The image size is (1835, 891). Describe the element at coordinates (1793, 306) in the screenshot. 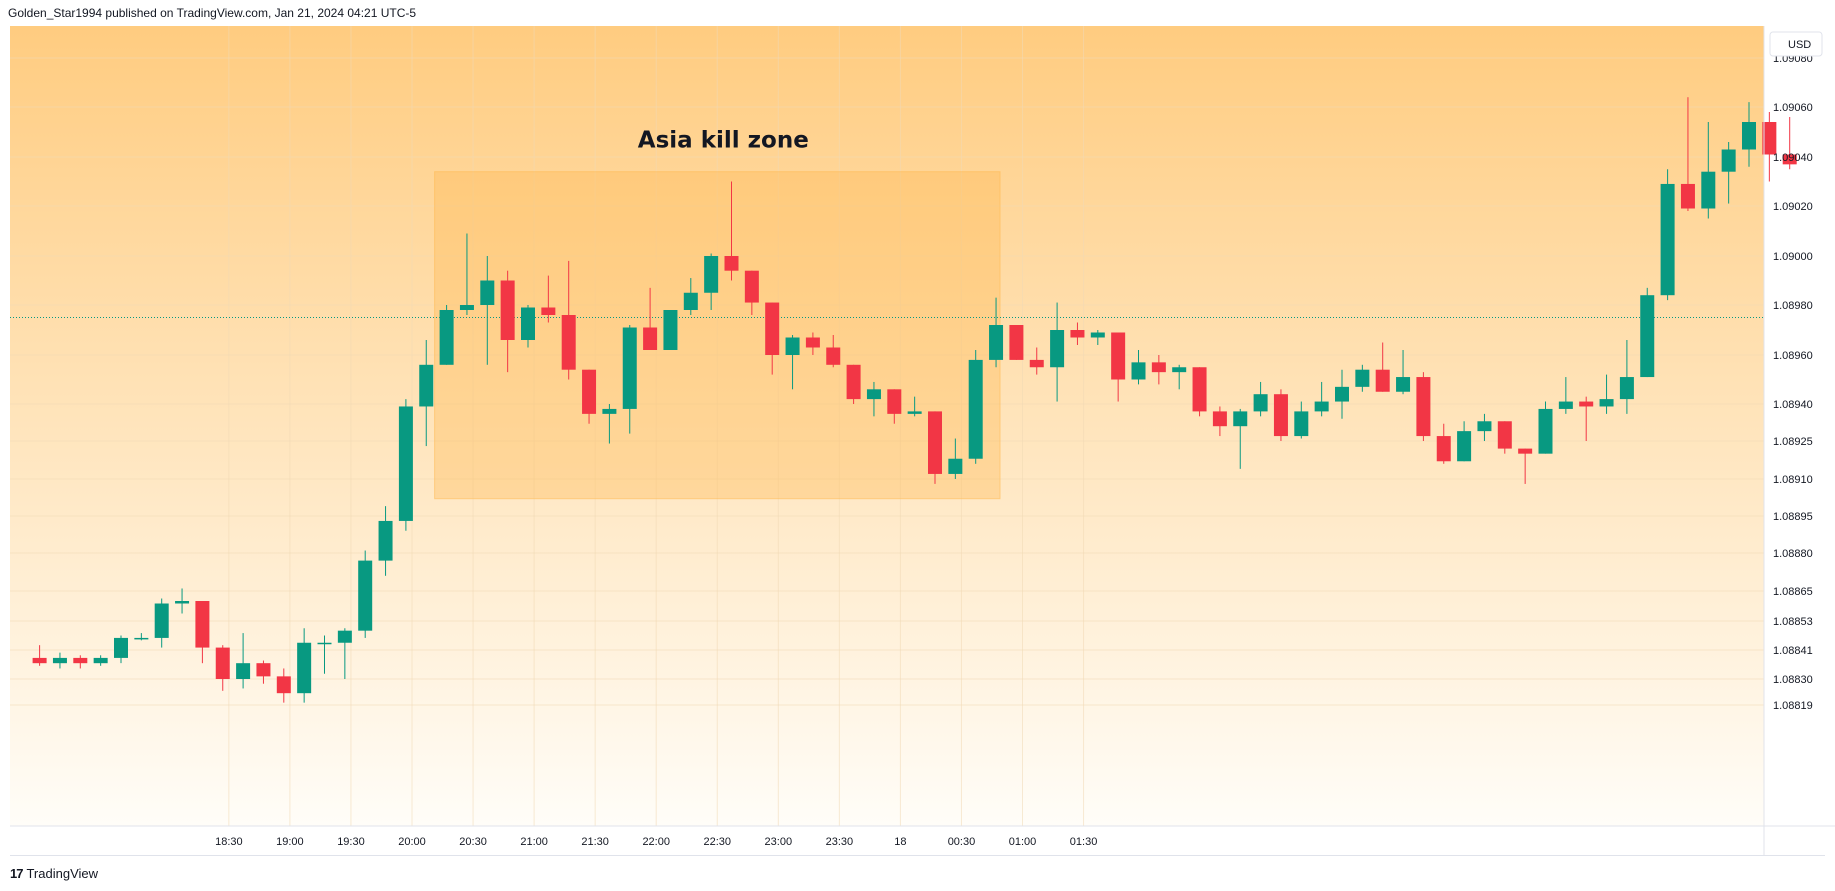

I see `y-tick-label: 1.08980` at that location.